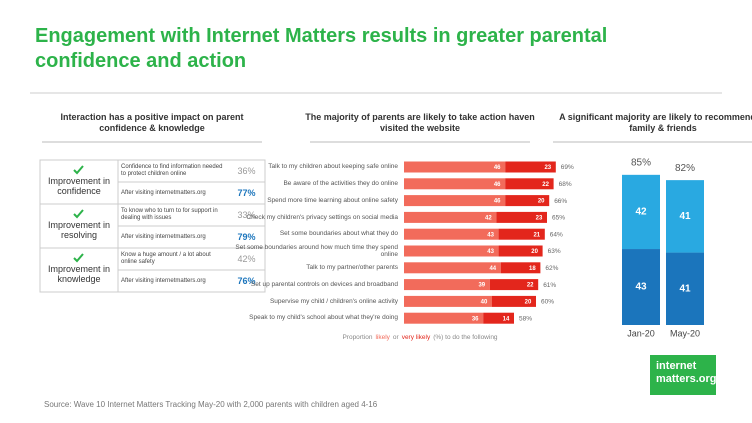  Describe the element at coordinates (686, 379) in the screenshot. I see `logo-text: matters.org` at that location.